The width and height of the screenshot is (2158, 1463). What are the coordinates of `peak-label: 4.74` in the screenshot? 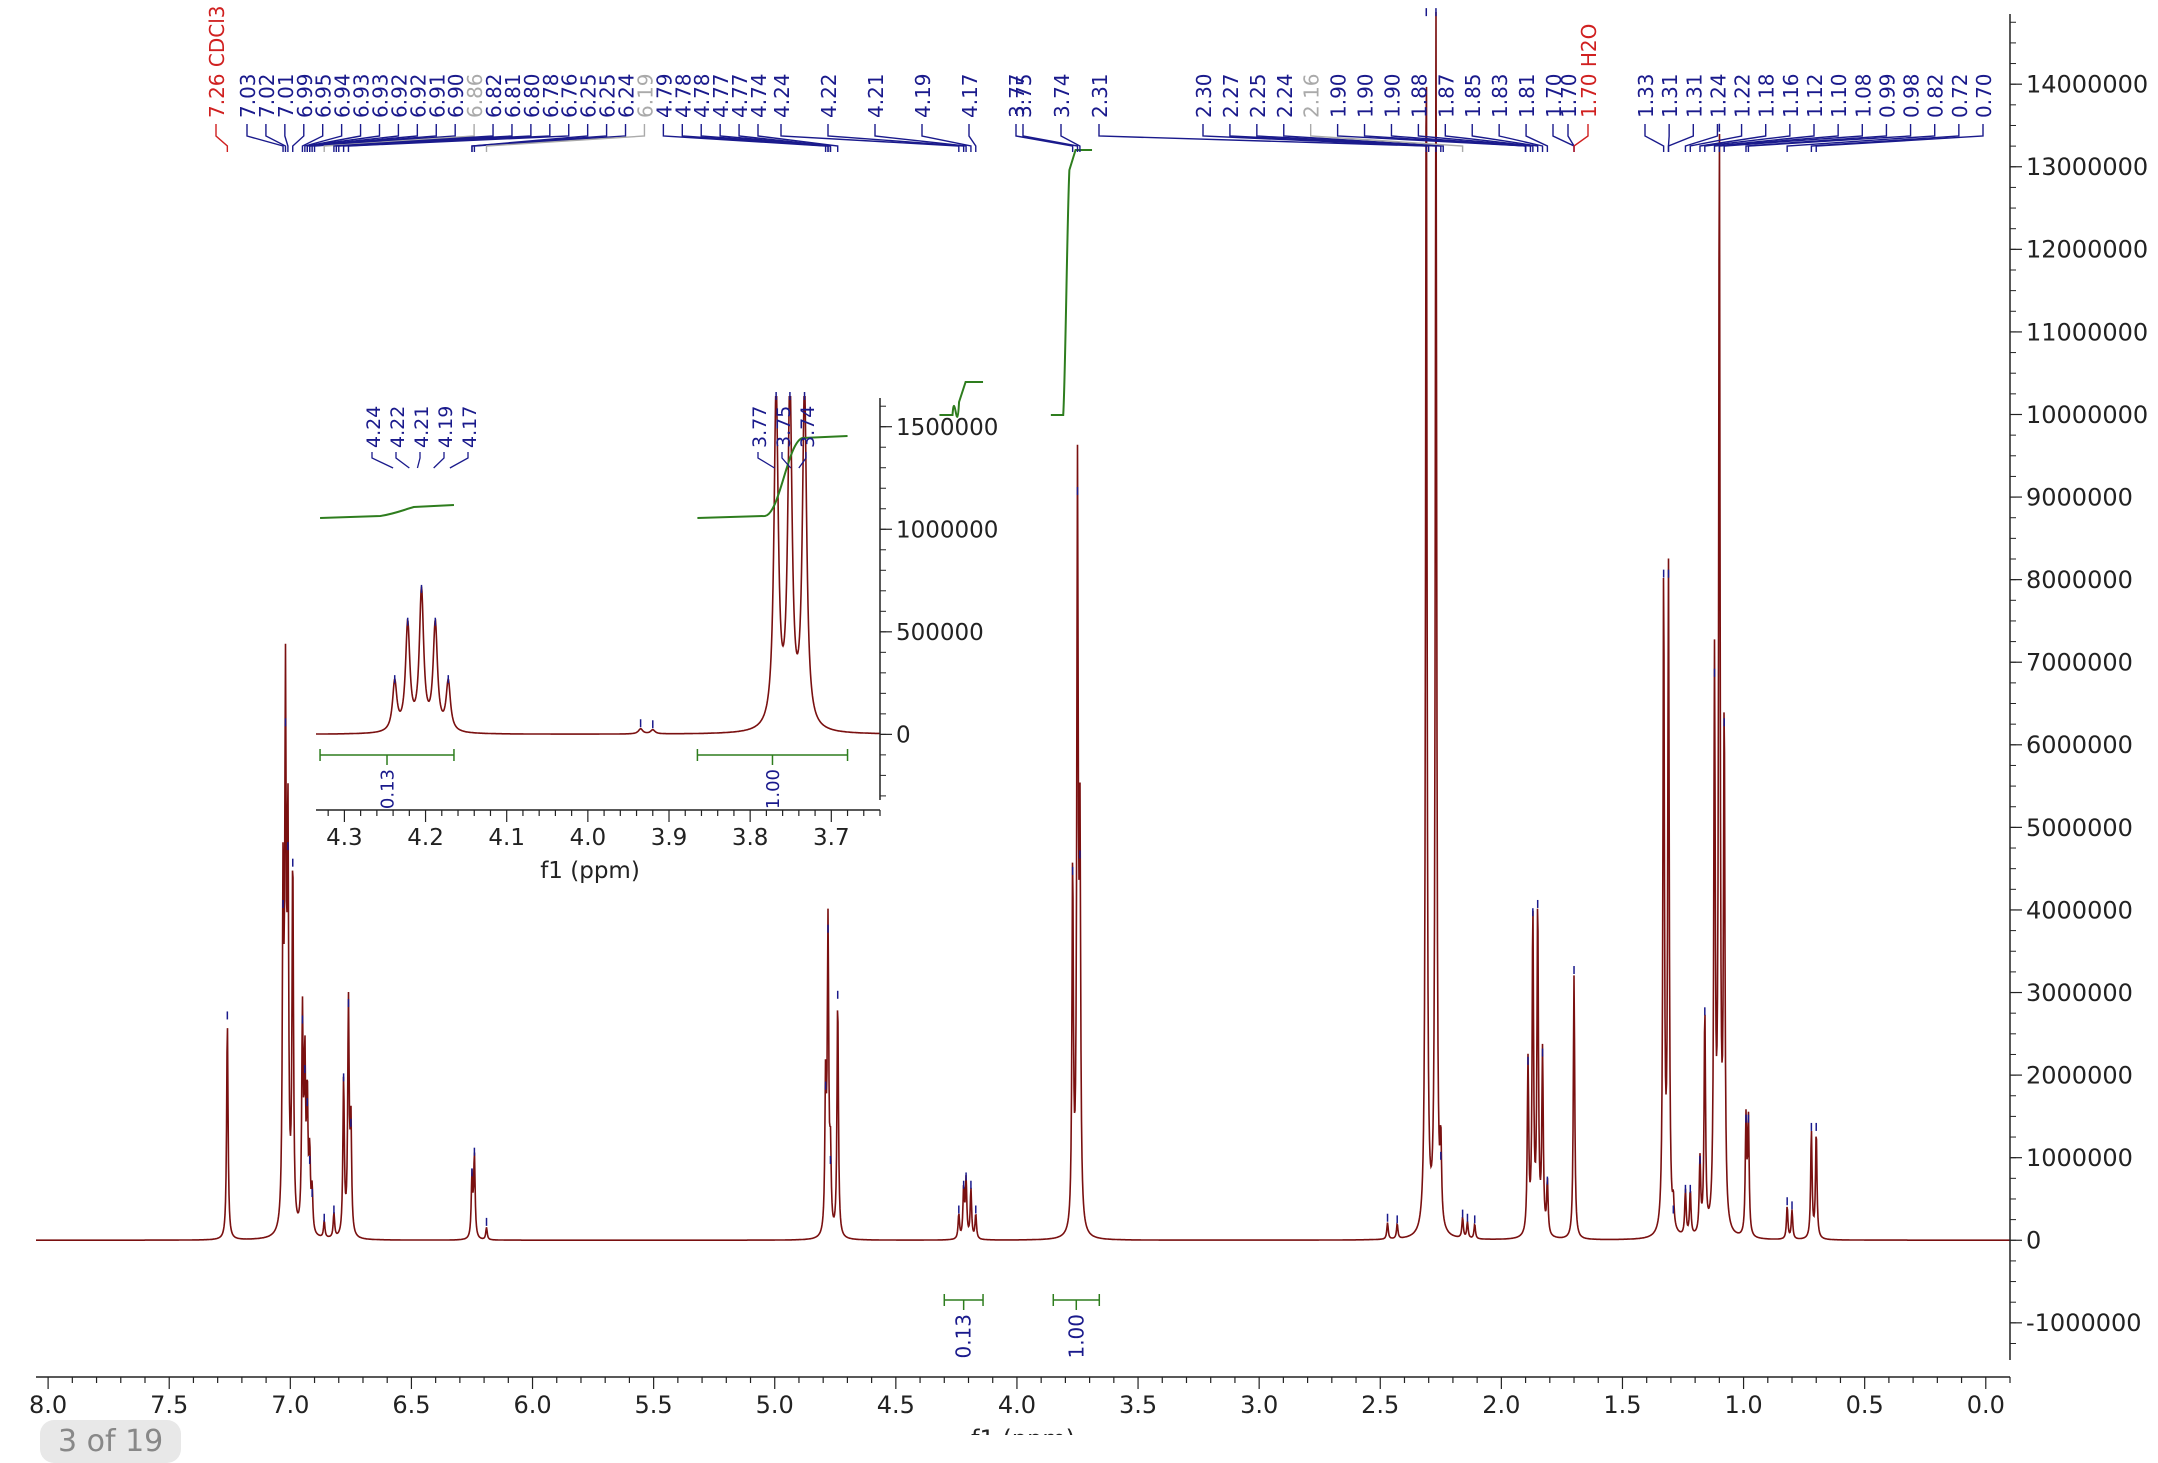 It's located at (759, 95).